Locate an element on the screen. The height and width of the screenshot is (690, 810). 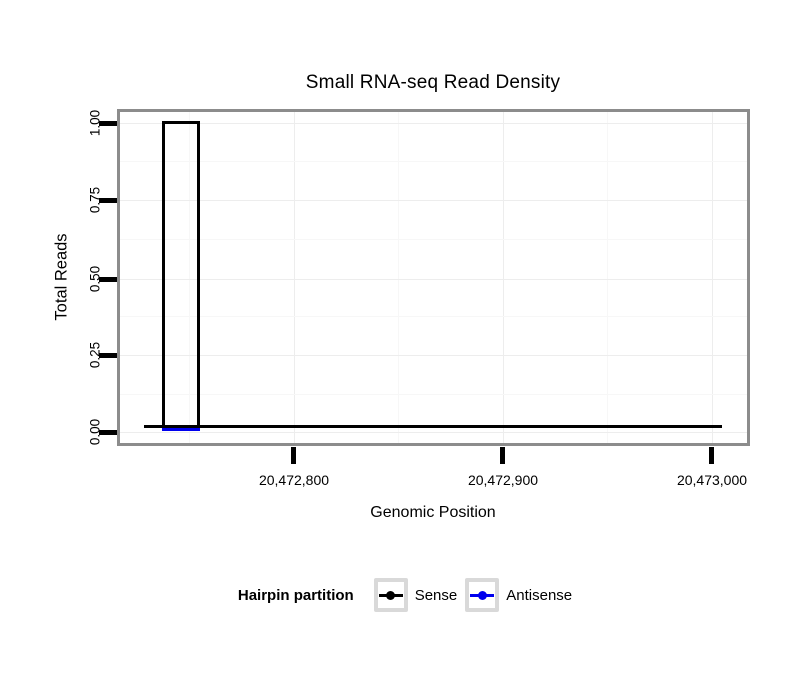
legend-key-antisense is located at coordinates (482, 595).